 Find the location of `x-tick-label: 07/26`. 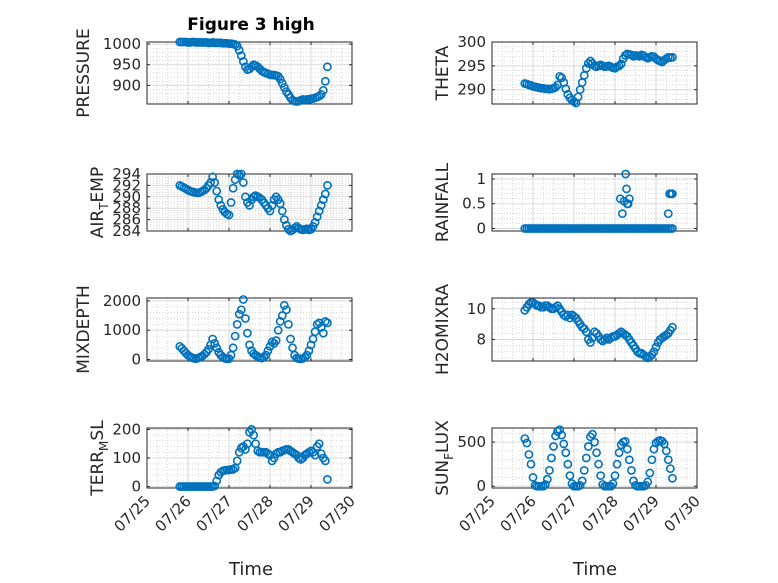

x-tick-label: 07/26 is located at coordinates (173, 513).